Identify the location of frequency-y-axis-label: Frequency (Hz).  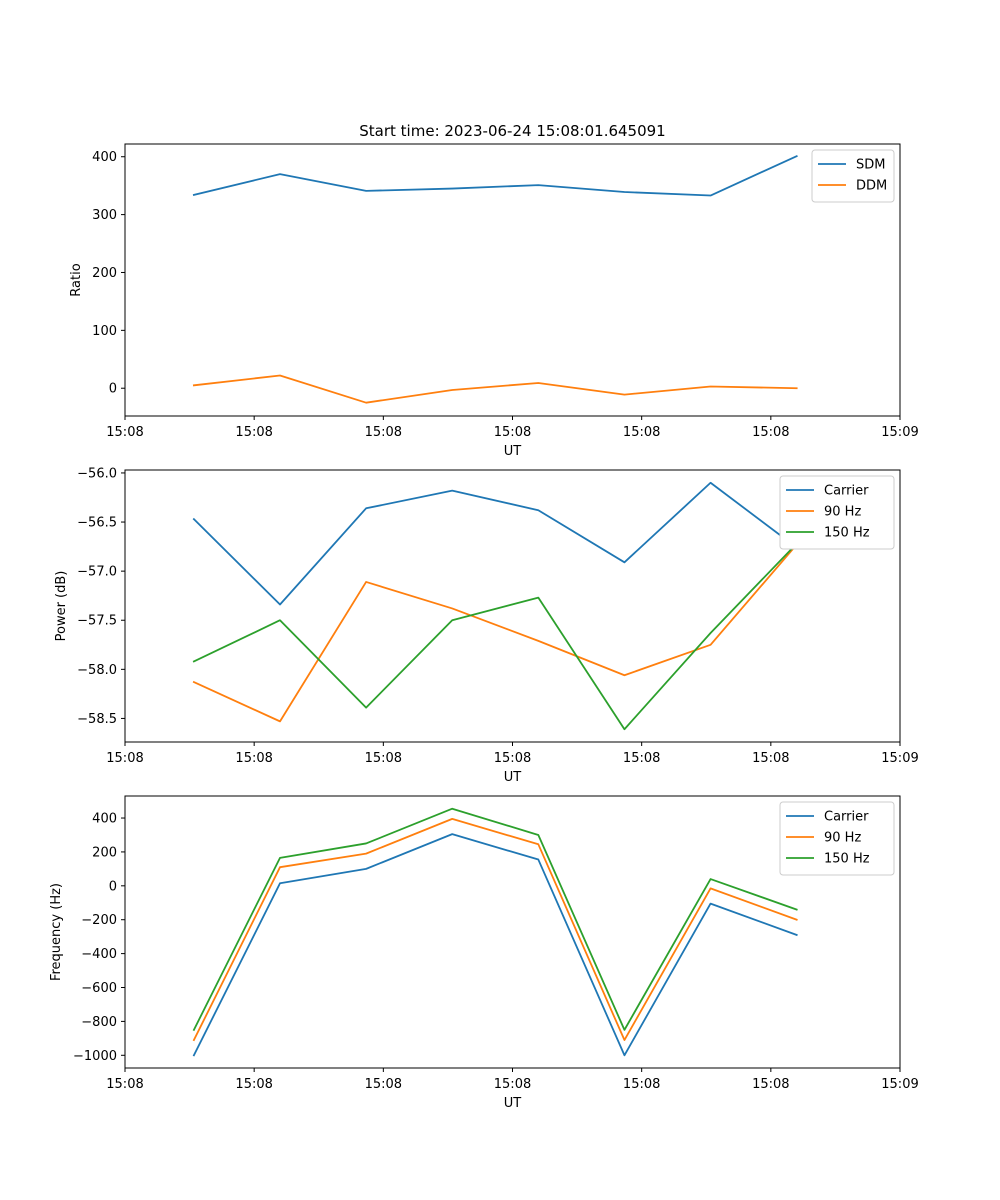
(56, 932).